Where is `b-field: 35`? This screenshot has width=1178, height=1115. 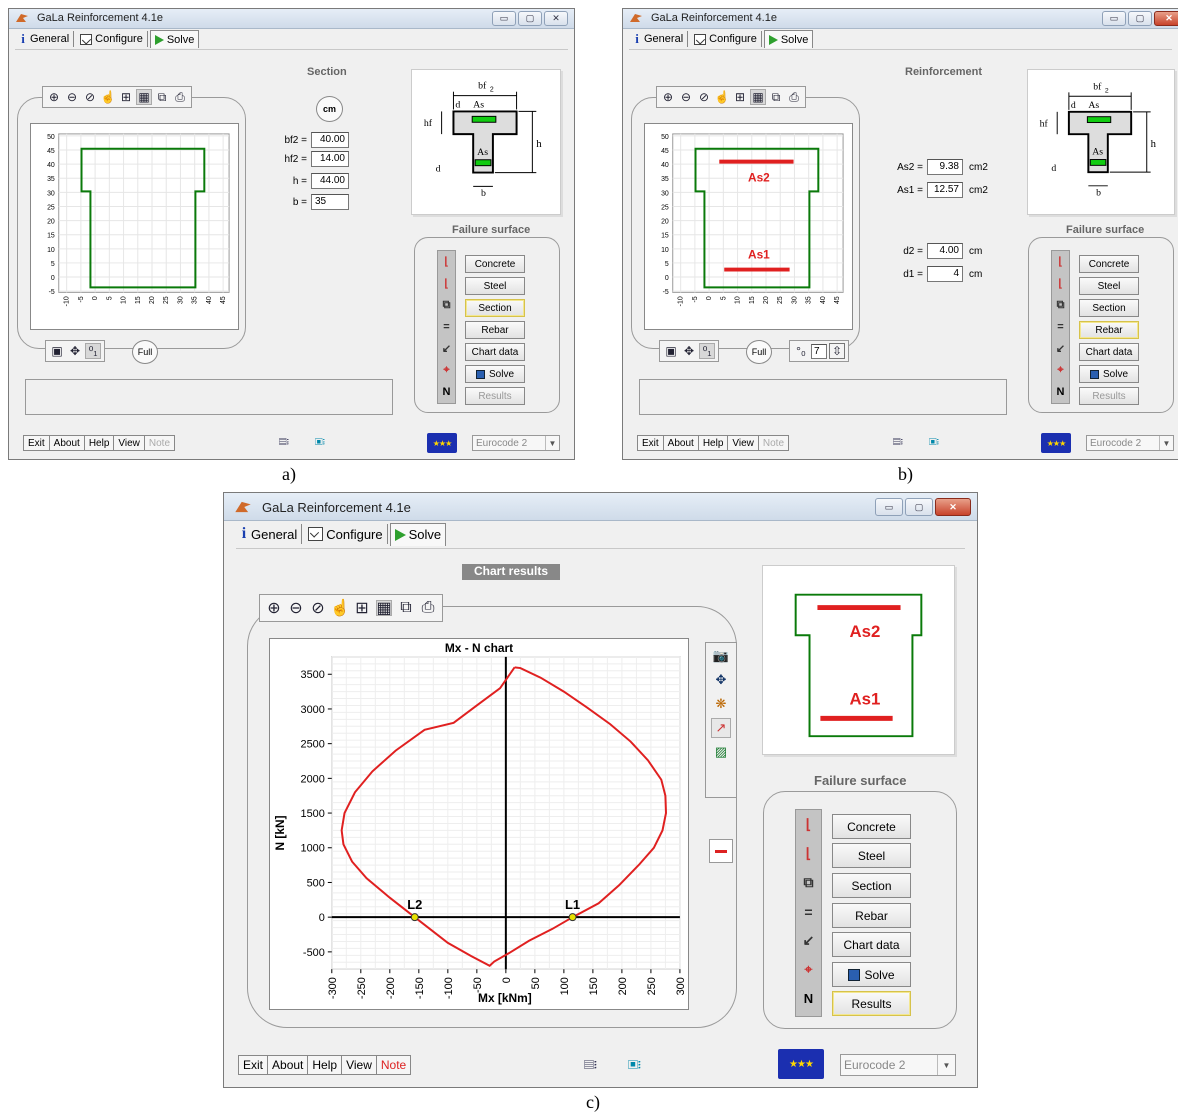 b-field: 35 is located at coordinates (330, 202).